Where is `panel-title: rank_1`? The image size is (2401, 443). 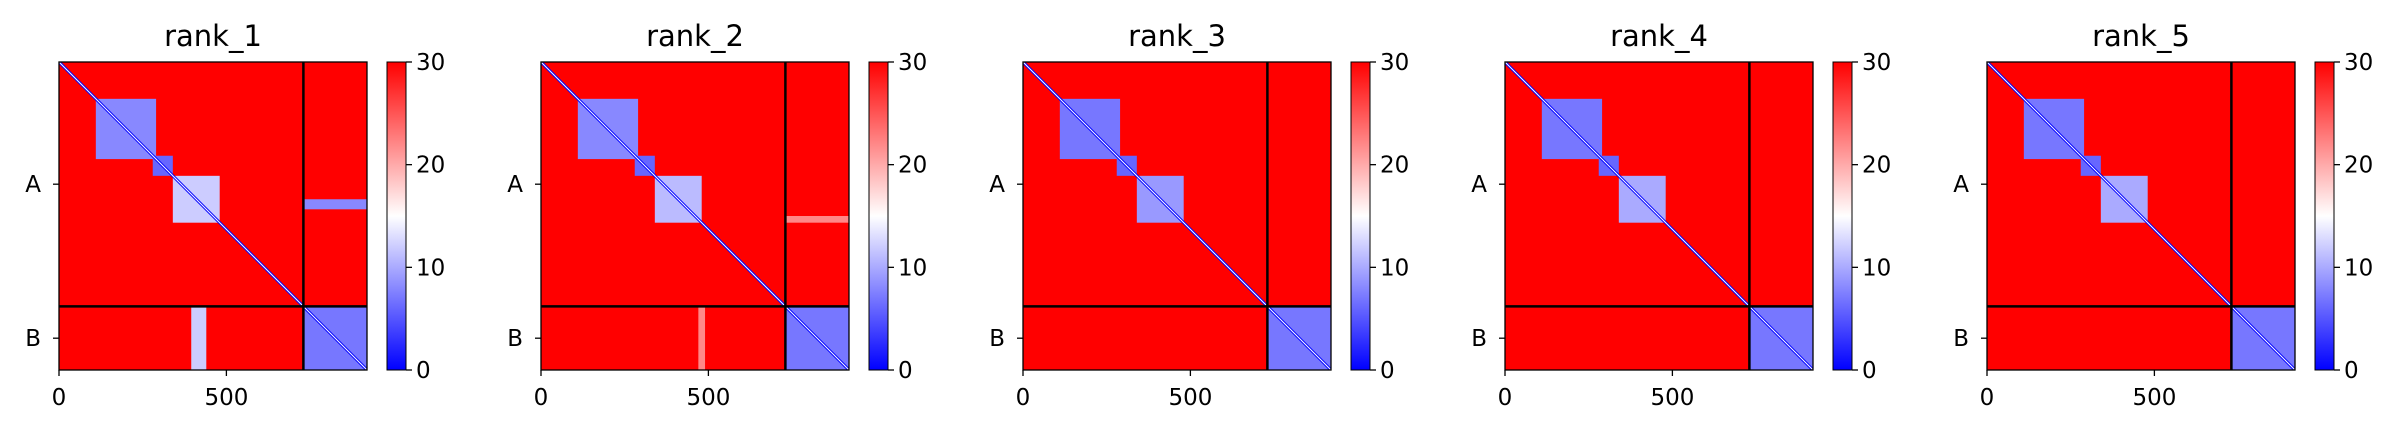
panel-title: rank_1 is located at coordinates (213, 36).